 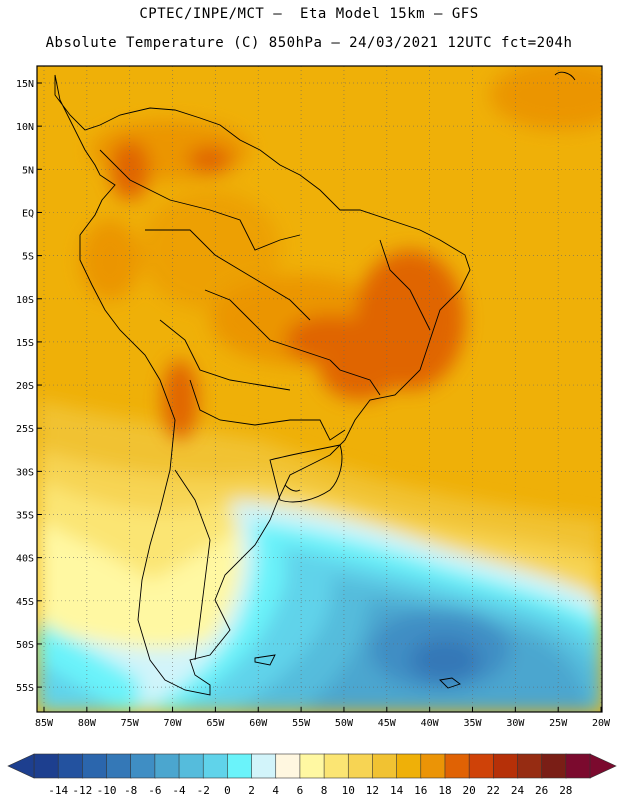 What do you see at coordinates (348, 790) in the screenshot?
I see `colorbar-tick-label: 10` at bounding box center [348, 790].